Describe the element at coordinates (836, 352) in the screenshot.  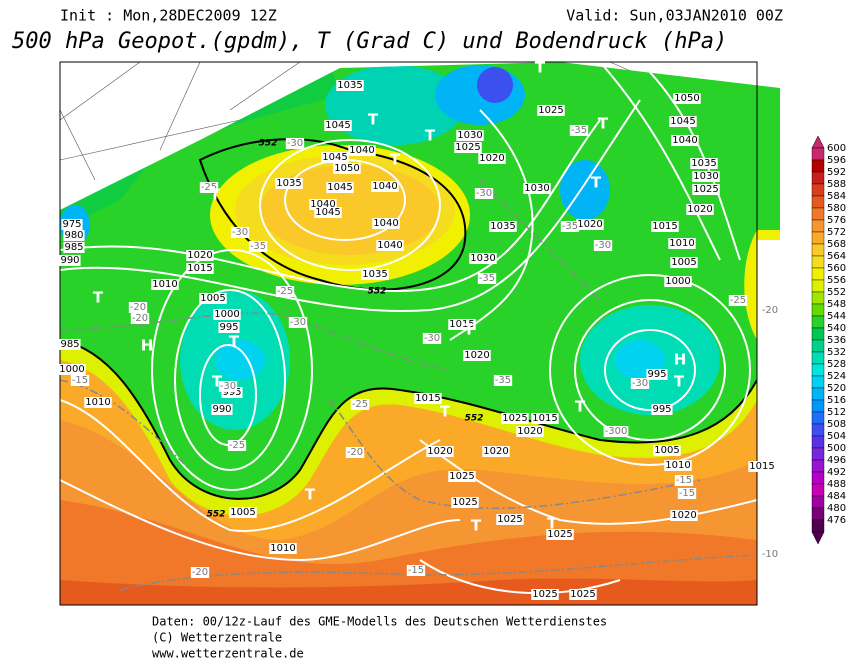
I see `colorbar-label: 532` at that location.